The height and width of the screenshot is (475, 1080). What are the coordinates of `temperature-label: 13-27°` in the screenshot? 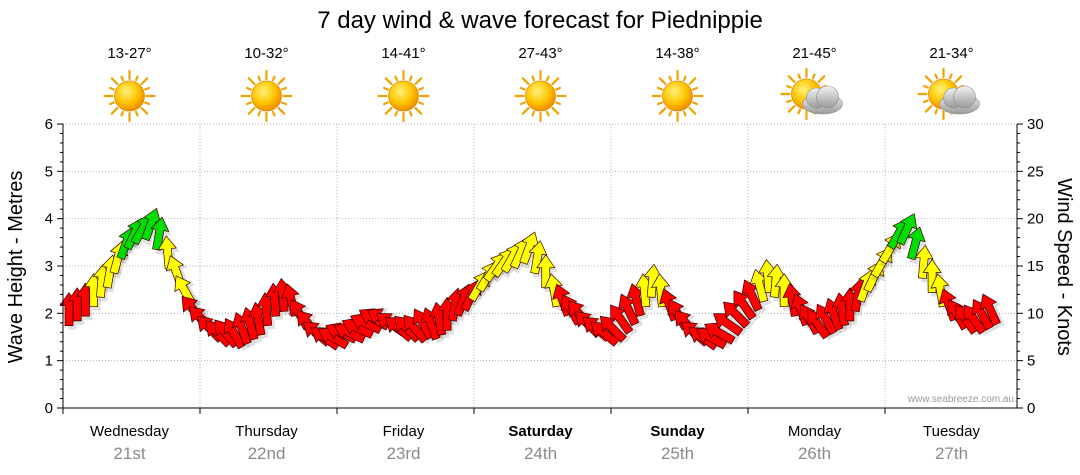 It's located at (129, 53).